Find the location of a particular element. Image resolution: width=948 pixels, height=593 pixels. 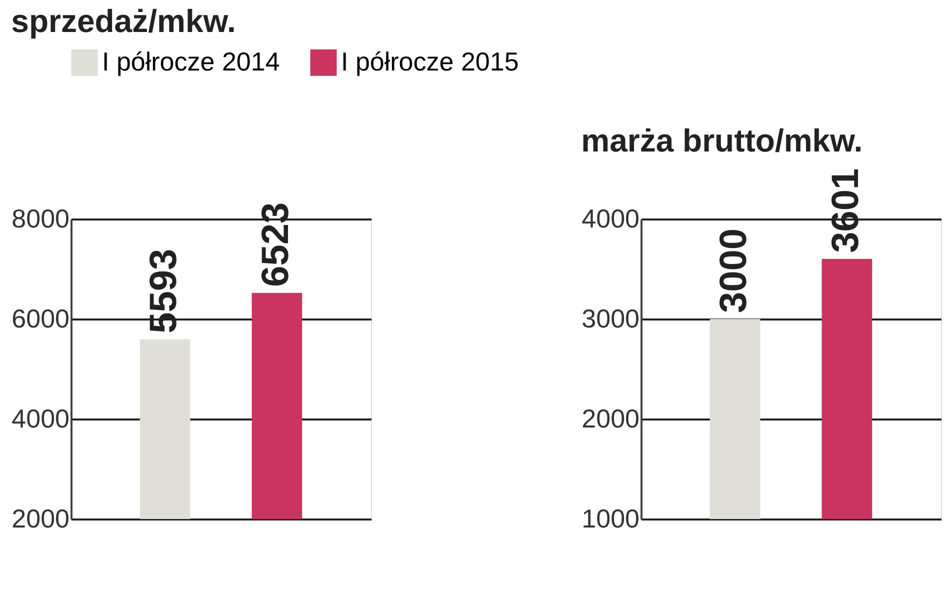

y-tick-label: 8000 is located at coordinates (41, 219).